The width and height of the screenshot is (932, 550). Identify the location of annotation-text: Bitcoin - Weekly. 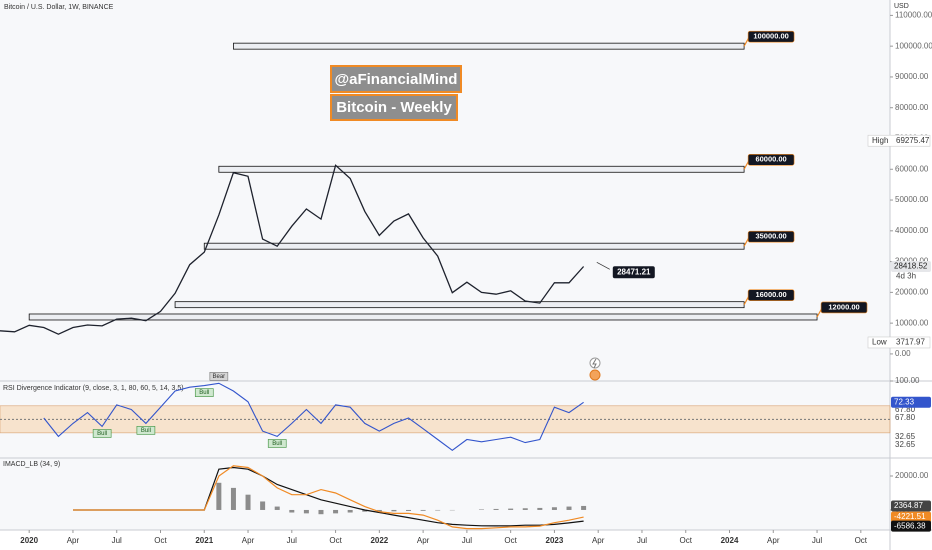
(394, 107).